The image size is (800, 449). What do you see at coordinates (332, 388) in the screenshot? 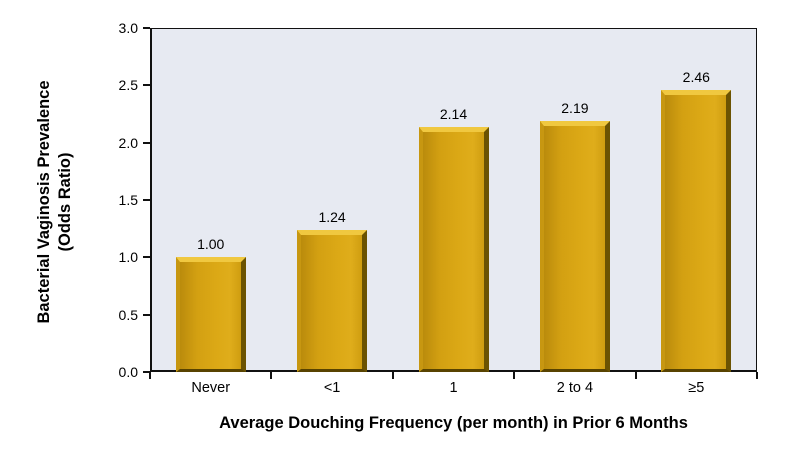
I see `x-tick-label: <1` at bounding box center [332, 388].